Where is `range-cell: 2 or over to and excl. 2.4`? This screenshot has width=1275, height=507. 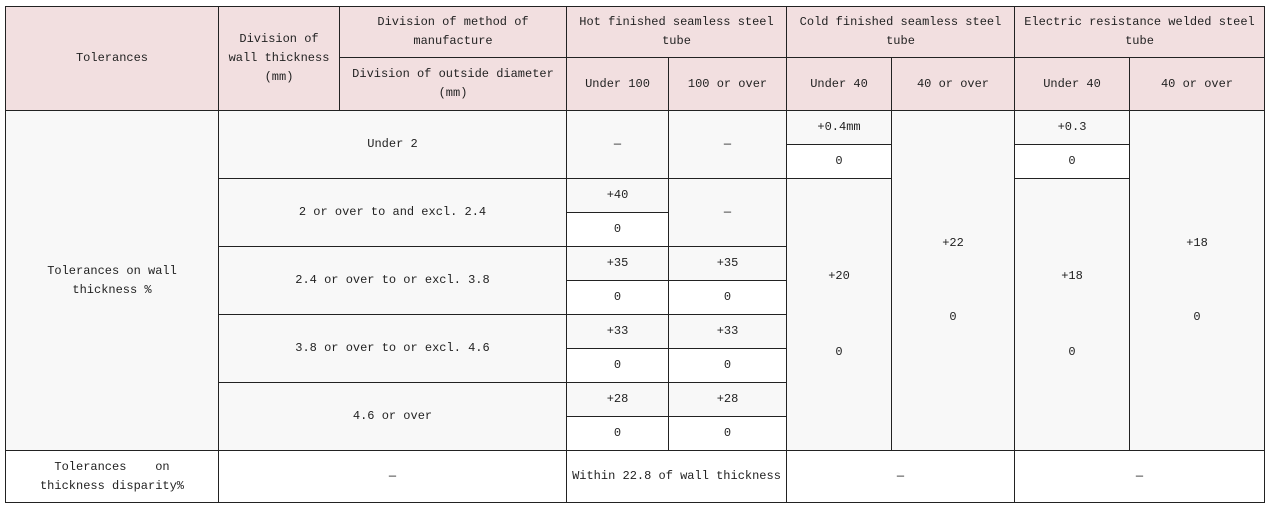 range-cell: 2 or over to and excl. 2.4 is located at coordinates (392, 212).